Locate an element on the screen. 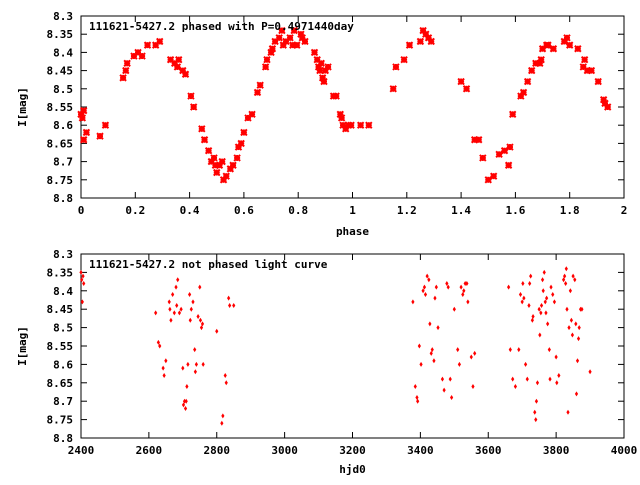 This screenshot has height=485, width=640. y-tick-label: 8.45 is located at coordinates (60, 71).